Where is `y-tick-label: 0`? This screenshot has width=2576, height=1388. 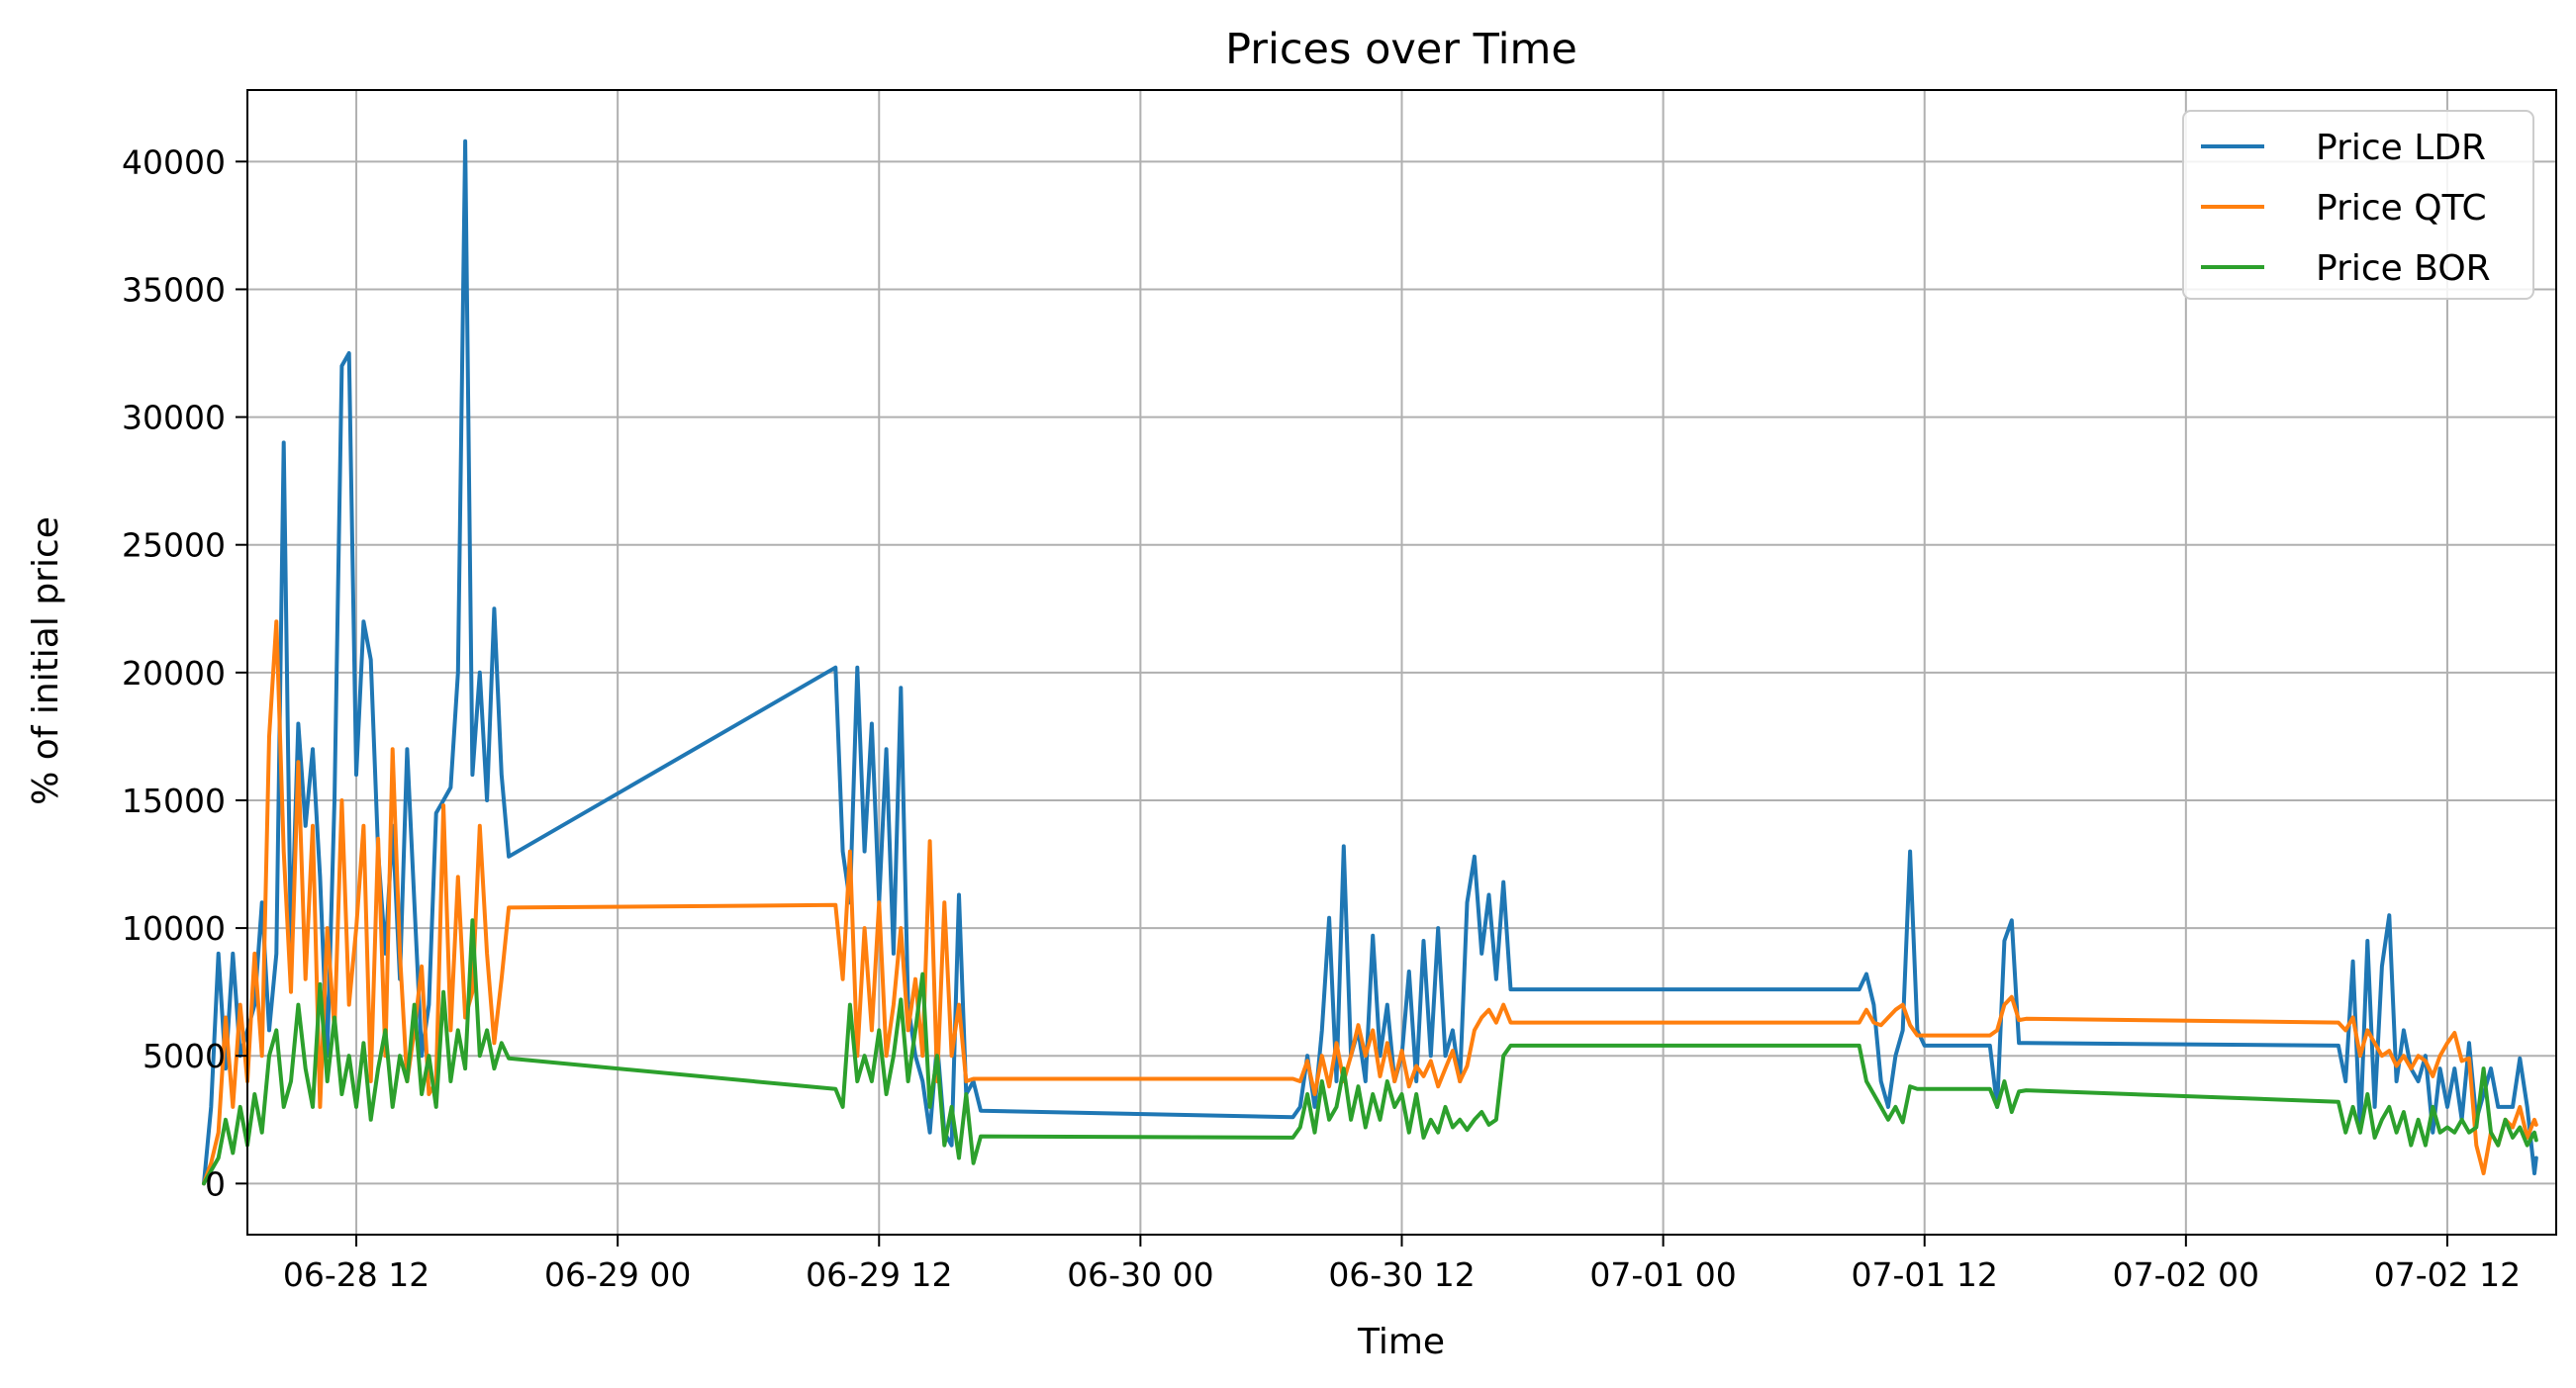
y-tick-label: 0 is located at coordinates (215, 1183).